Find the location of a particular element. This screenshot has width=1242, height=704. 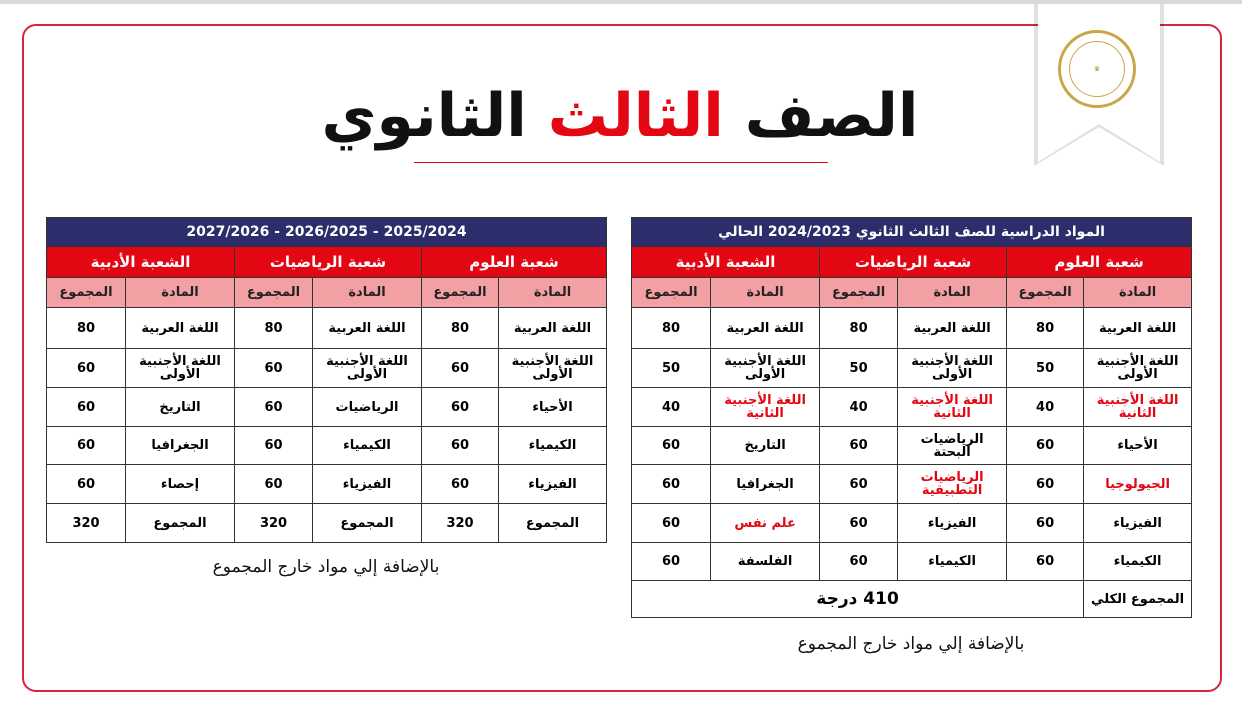

ministry-logo: ♛ is located at coordinates (1097, 69).